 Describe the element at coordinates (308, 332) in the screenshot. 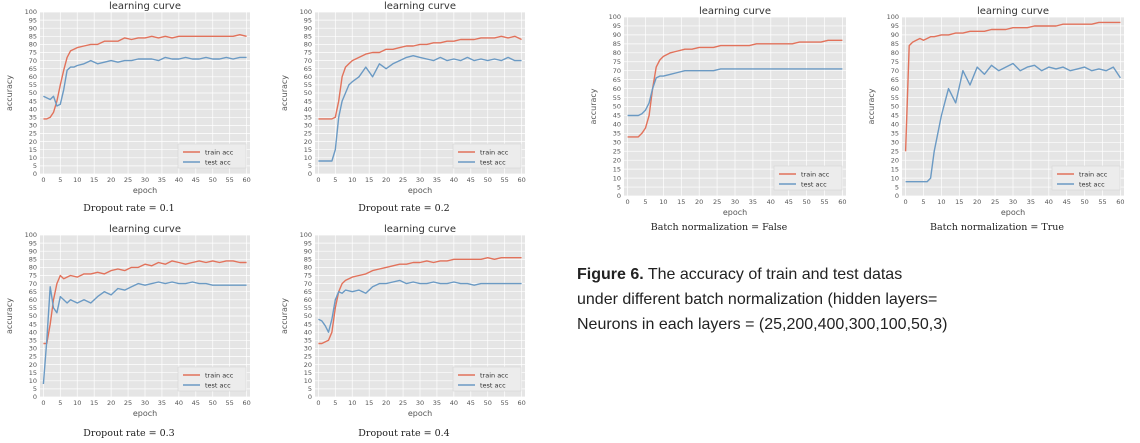

I see `y-tick-label: 40` at that location.